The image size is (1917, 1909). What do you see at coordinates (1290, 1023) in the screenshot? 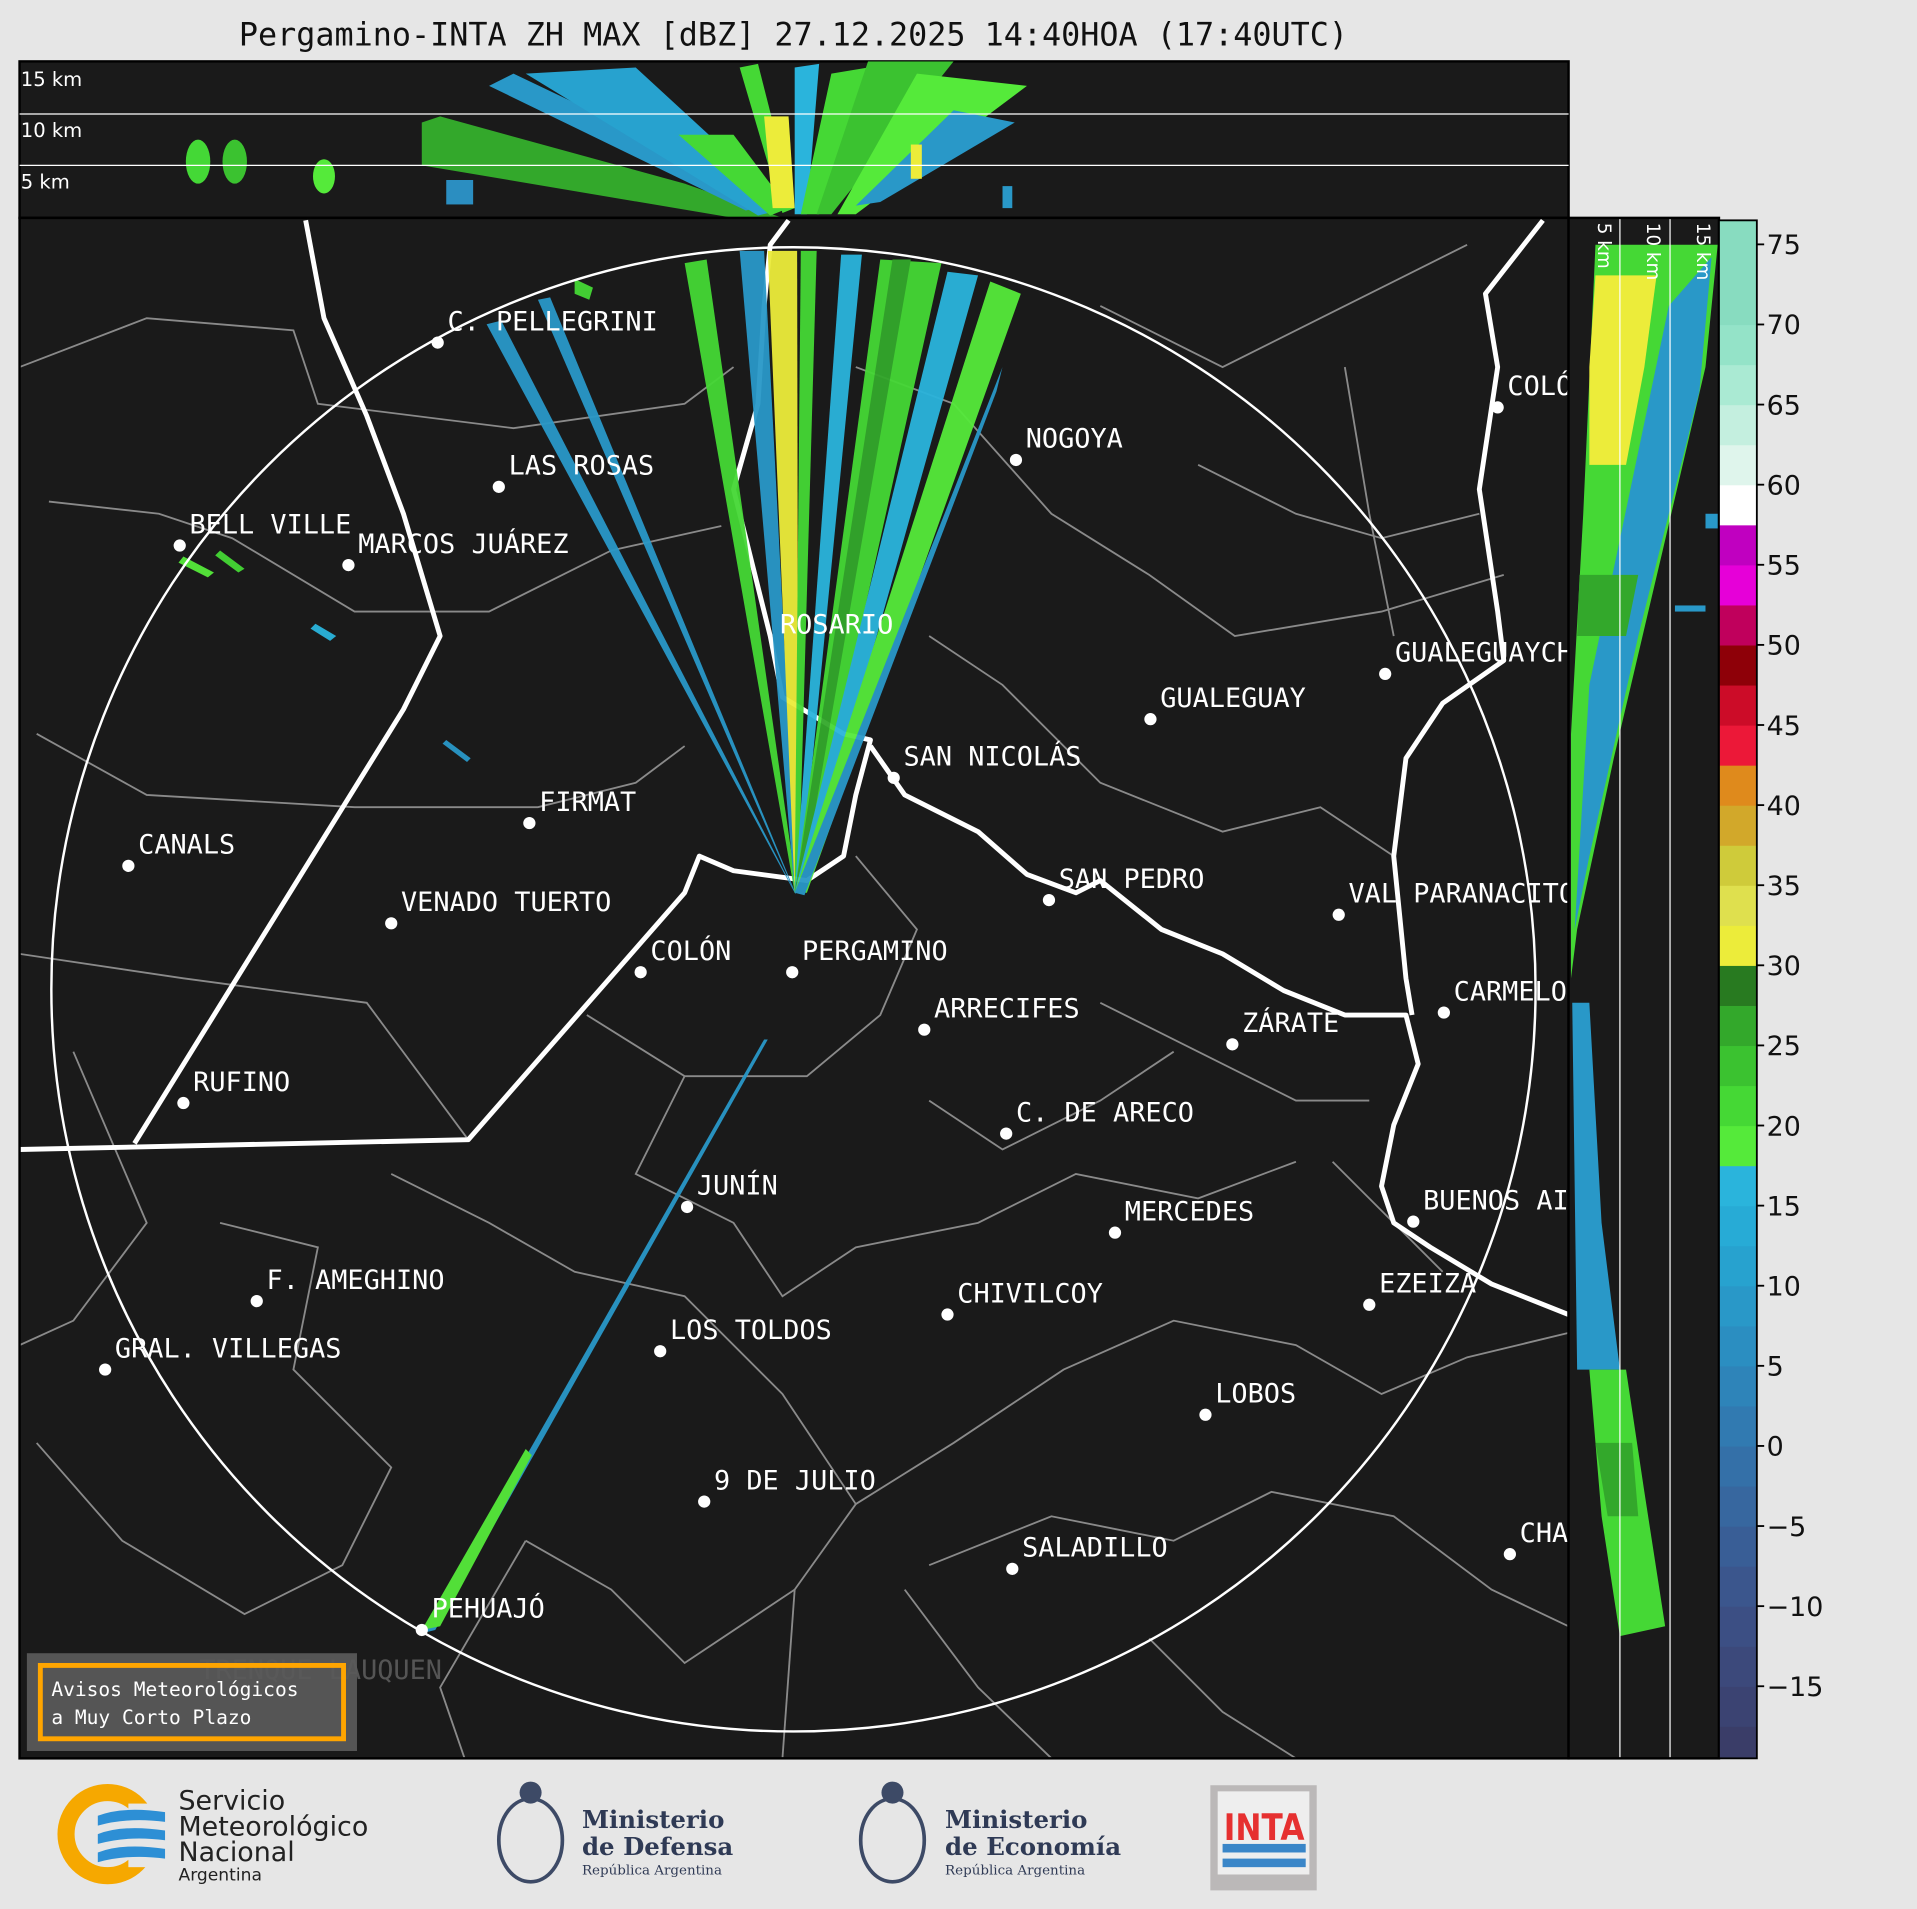
I see `city-label: ZÁRATE` at bounding box center [1290, 1023].